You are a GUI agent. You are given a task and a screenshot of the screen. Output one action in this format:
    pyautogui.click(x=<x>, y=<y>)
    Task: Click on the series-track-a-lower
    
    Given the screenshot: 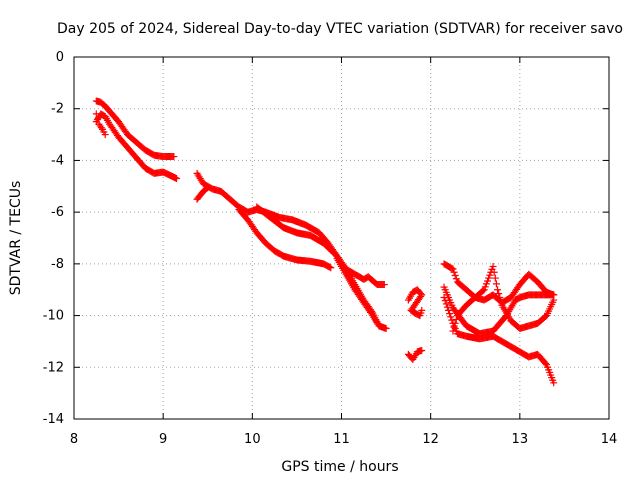 What is the action you would take?
    pyautogui.click(x=136, y=146)
    